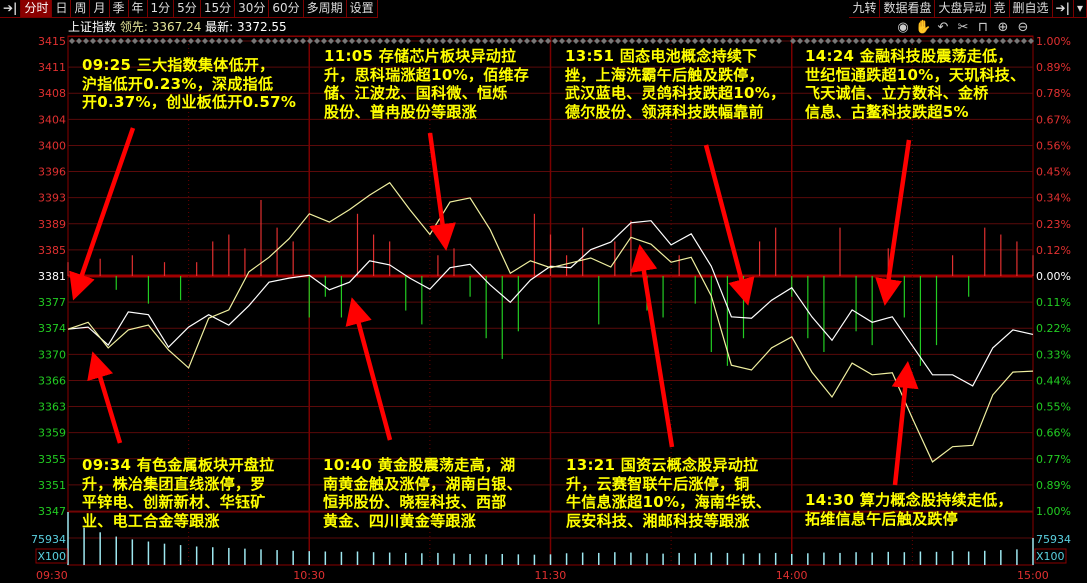  I want to click on annotation-line: 10:40 黄金股震荡走高，湖, so click(419, 465).